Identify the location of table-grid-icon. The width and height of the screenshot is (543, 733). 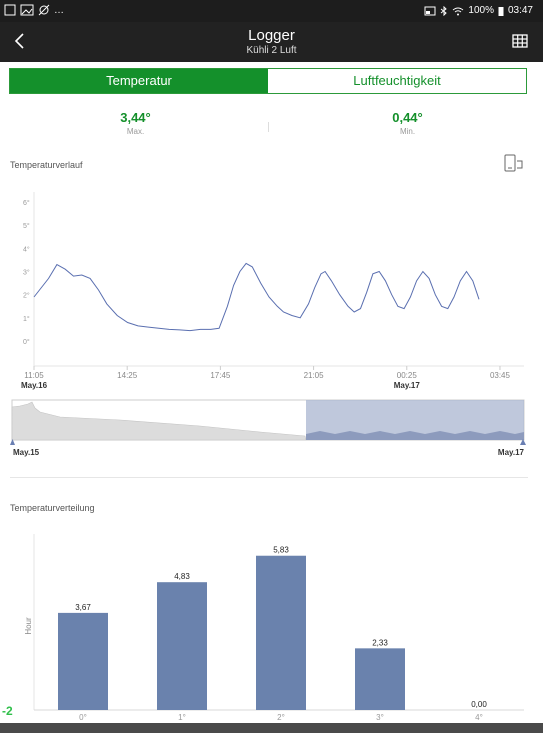
(520, 41).